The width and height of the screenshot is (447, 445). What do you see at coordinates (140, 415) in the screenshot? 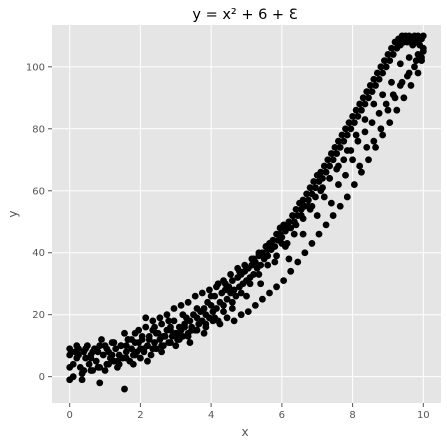
I see `x-tick-label: 2` at bounding box center [140, 415].